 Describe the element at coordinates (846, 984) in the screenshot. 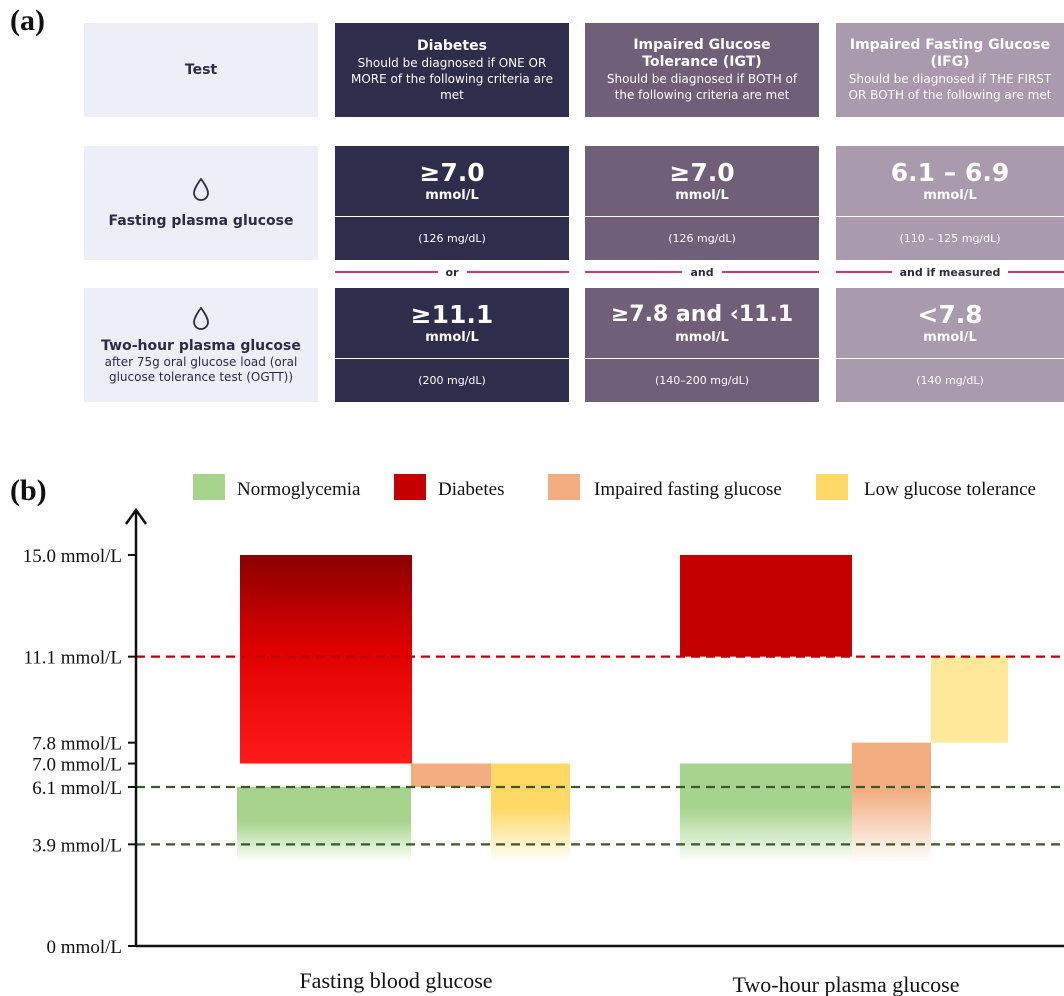

I see `x-category-twohour: Two-hour plasma glucose` at that location.